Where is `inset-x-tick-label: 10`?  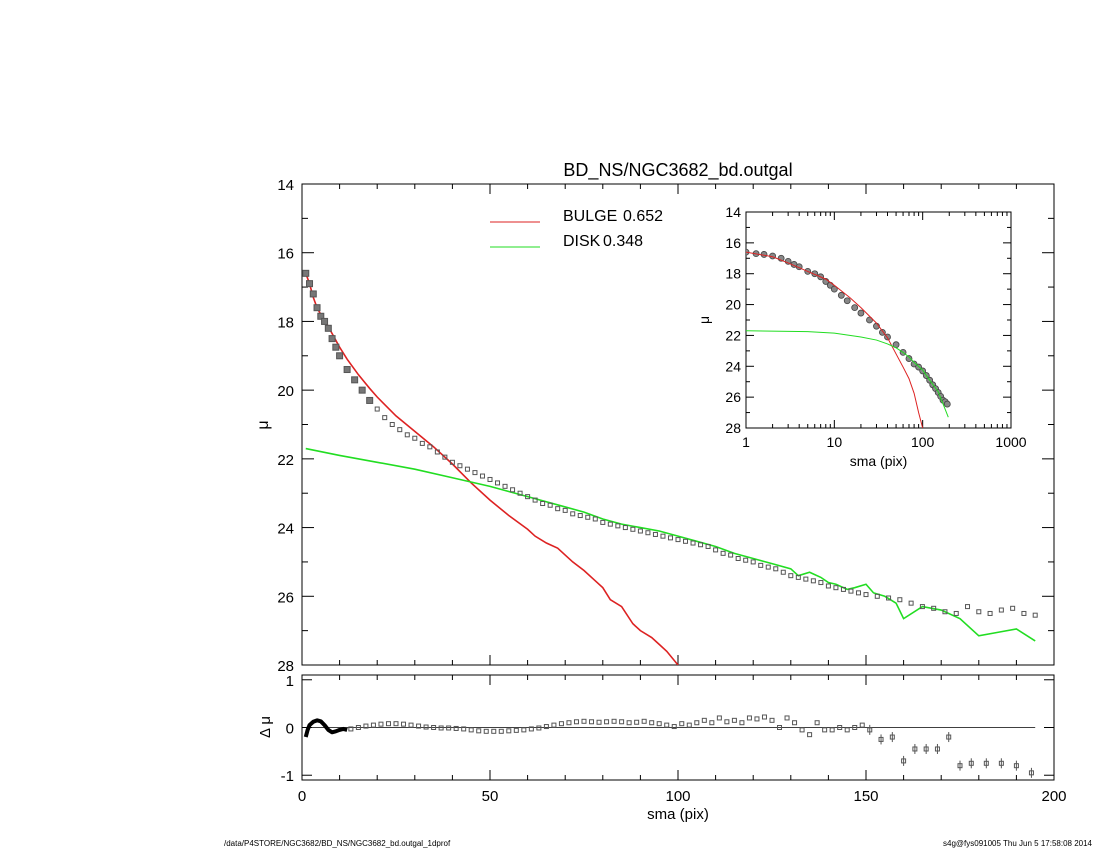 inset-x-tick-label: 10 is located at coordinates (835, 442).